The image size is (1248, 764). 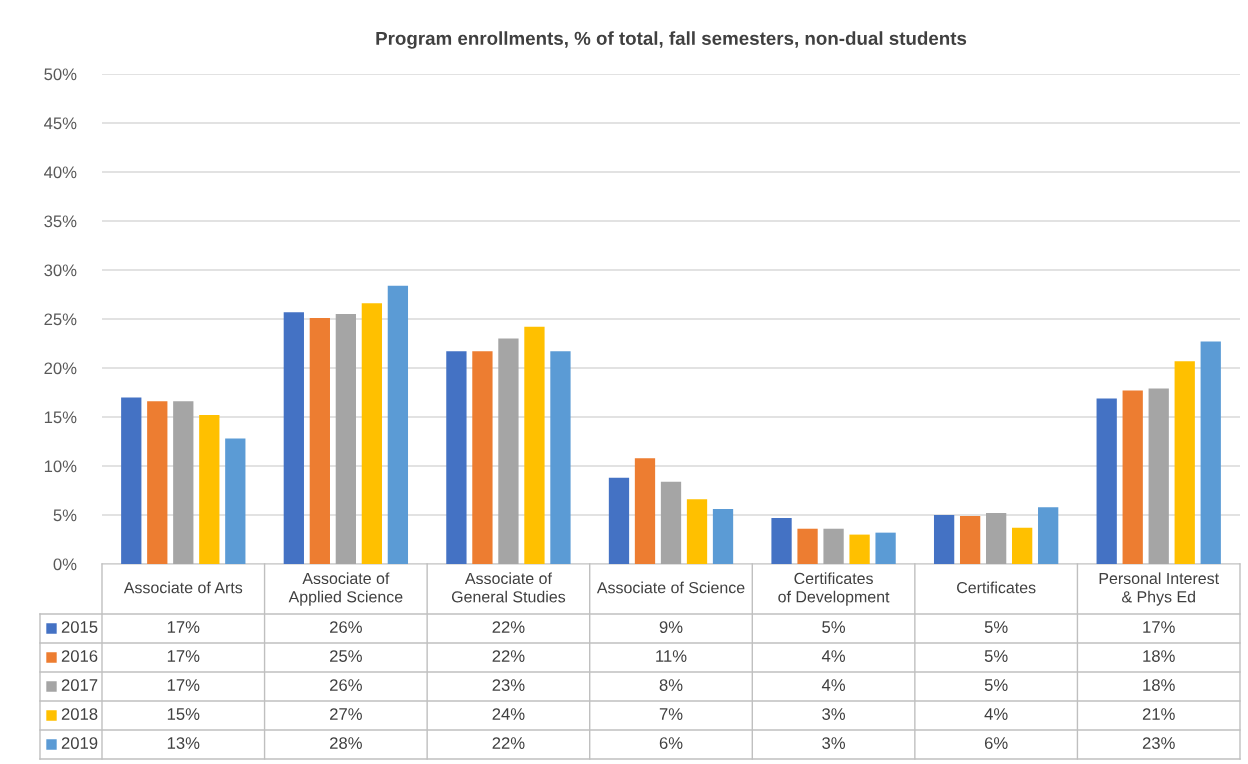 What do you see at coordinates (183, 587) in the screenshot?
I see `x-tick-label: Associate of Arts` at bounding box center [183, 587].